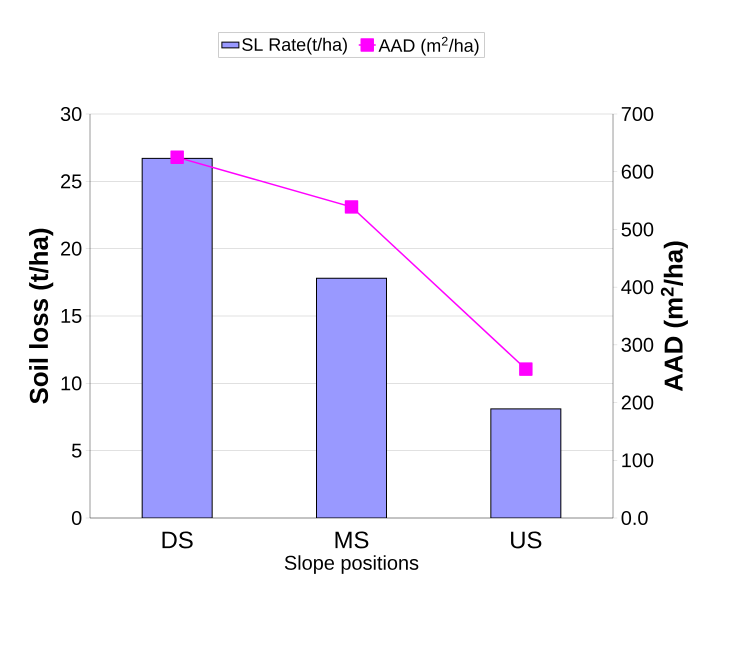 This screenshot has height=654, width=737. What do you see at coordinates (638, 460) in the screenshot?
I see `y2-tick-label: 100` at bounding box center [638, 460].